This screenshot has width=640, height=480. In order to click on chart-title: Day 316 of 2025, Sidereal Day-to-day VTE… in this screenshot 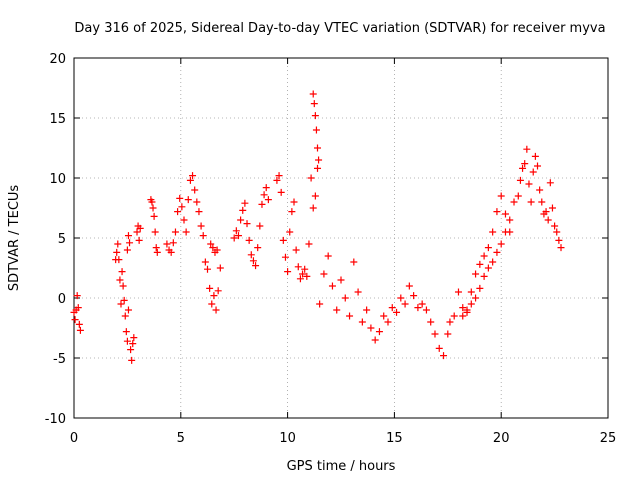, I will do `click(339, 28)`.